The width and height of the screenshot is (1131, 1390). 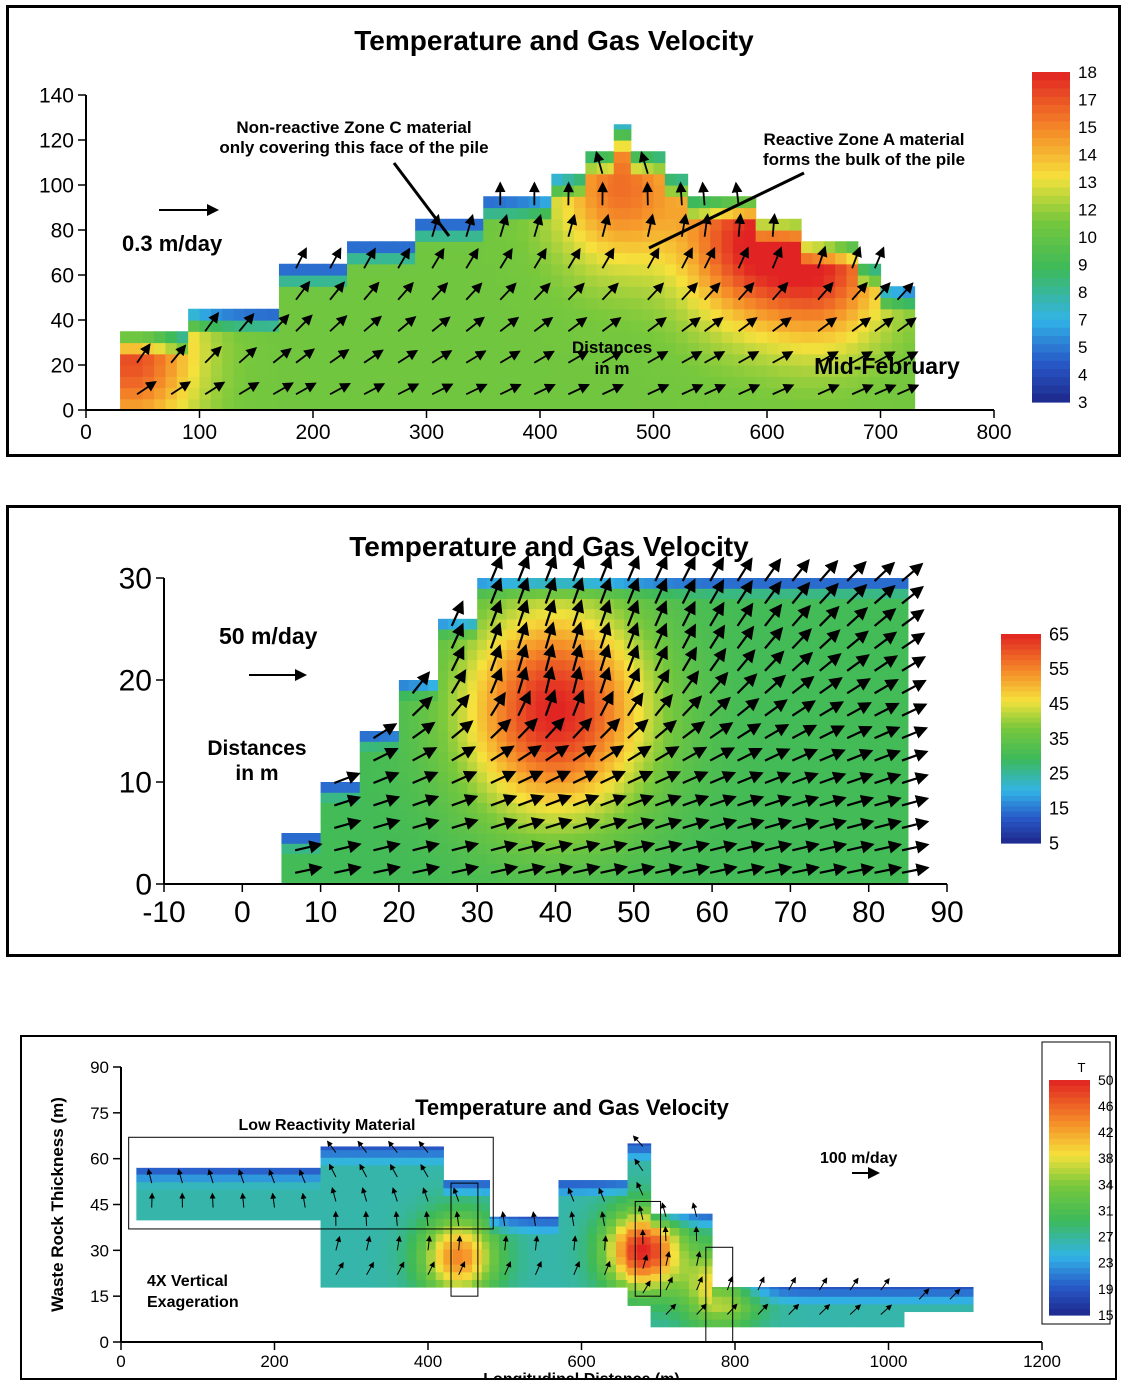 What do you see at coordinates (1076, 1183) in the screenshot?
I see `legend-frame` at bounding box center [1076, 1183].